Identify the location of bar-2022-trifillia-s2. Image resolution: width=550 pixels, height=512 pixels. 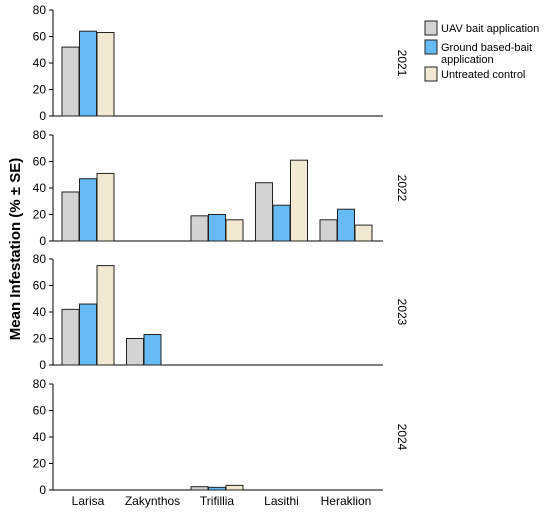
(217, 228).